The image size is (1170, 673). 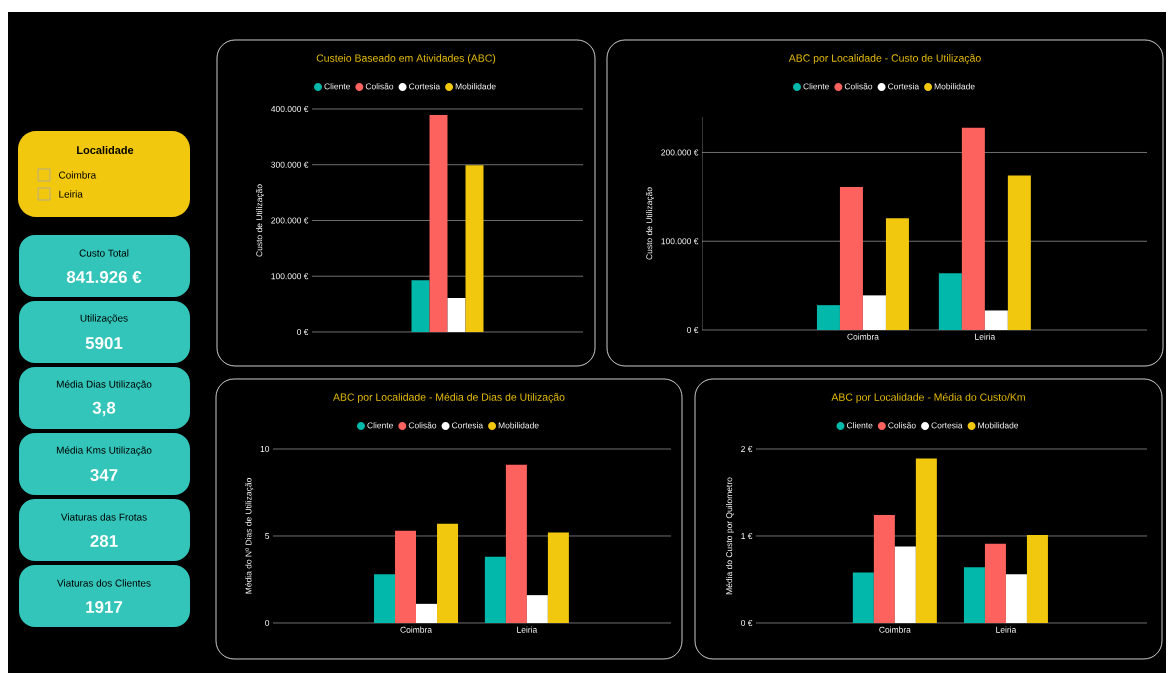 I want to click on category-label: Viaturas das Frotas, so click(x=103, y=517).